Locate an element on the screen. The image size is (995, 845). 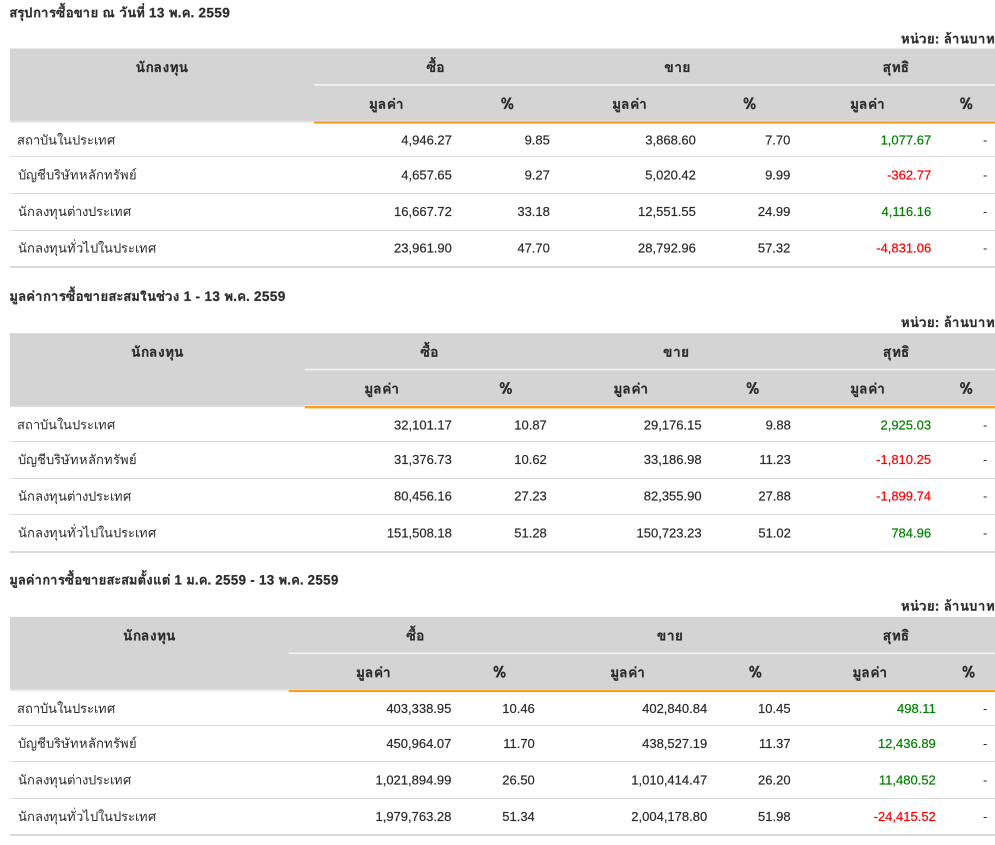
svg-text: 1,010,414.47 is located at coordinates (669, 779).